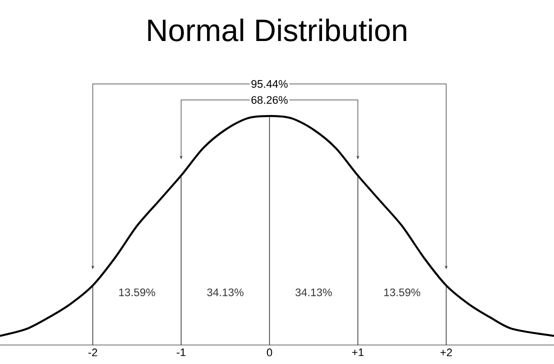  I want to click on text: 95.44%, so click(269, 84).